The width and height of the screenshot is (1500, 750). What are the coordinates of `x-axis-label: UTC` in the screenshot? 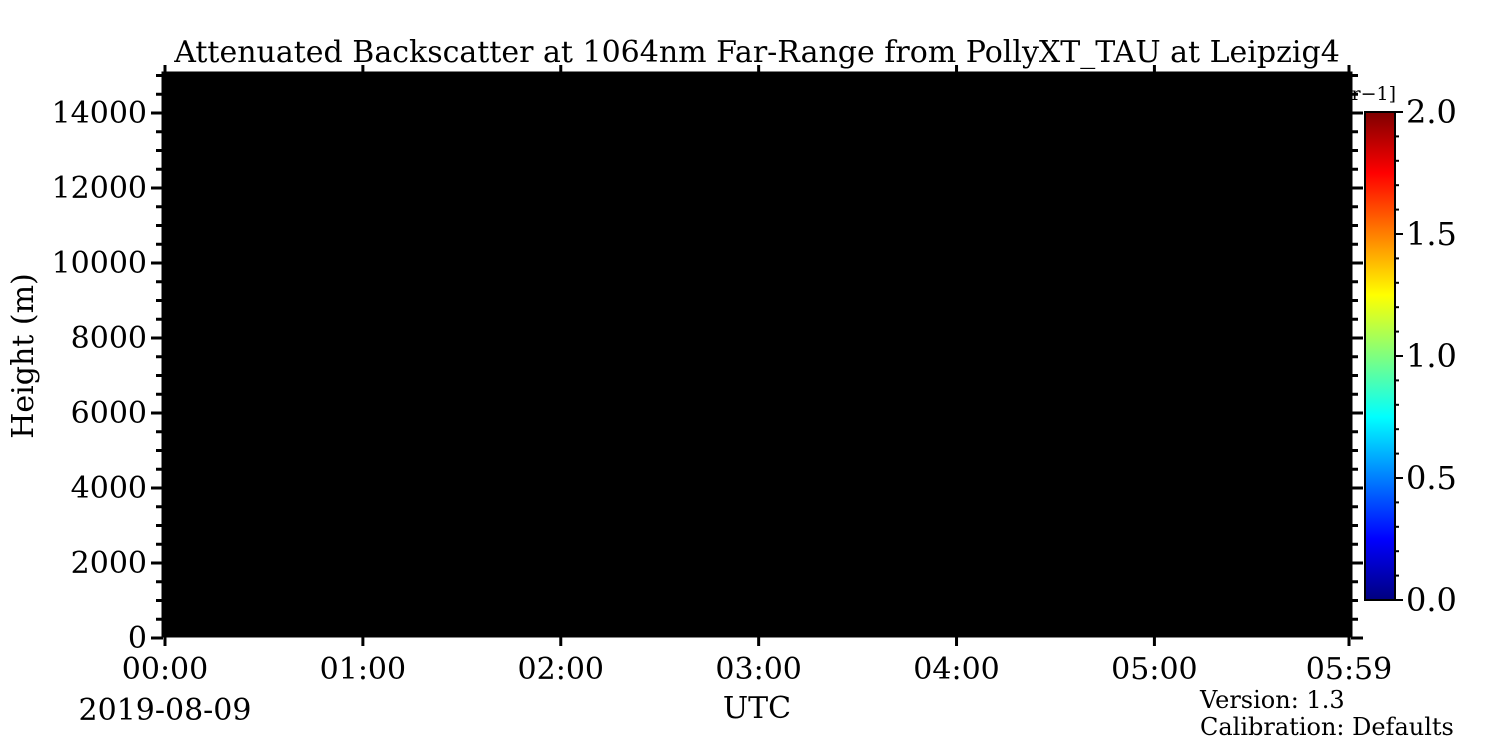 It's located at (757, 708).